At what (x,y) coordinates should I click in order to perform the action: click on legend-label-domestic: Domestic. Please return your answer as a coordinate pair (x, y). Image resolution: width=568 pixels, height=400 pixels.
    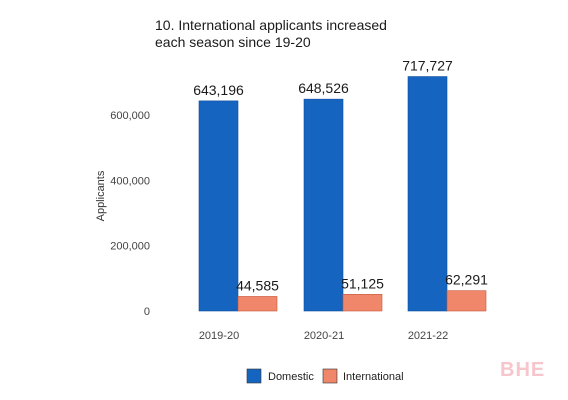
    Looking at the image, I should click on (291, 377).